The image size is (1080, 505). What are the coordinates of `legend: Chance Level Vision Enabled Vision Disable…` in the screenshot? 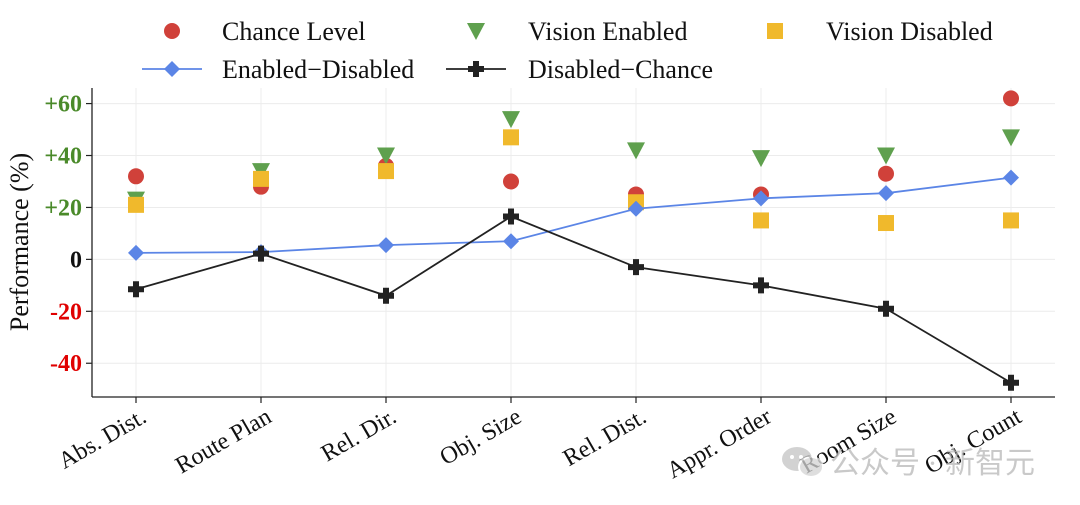 It's located at (567, 50).